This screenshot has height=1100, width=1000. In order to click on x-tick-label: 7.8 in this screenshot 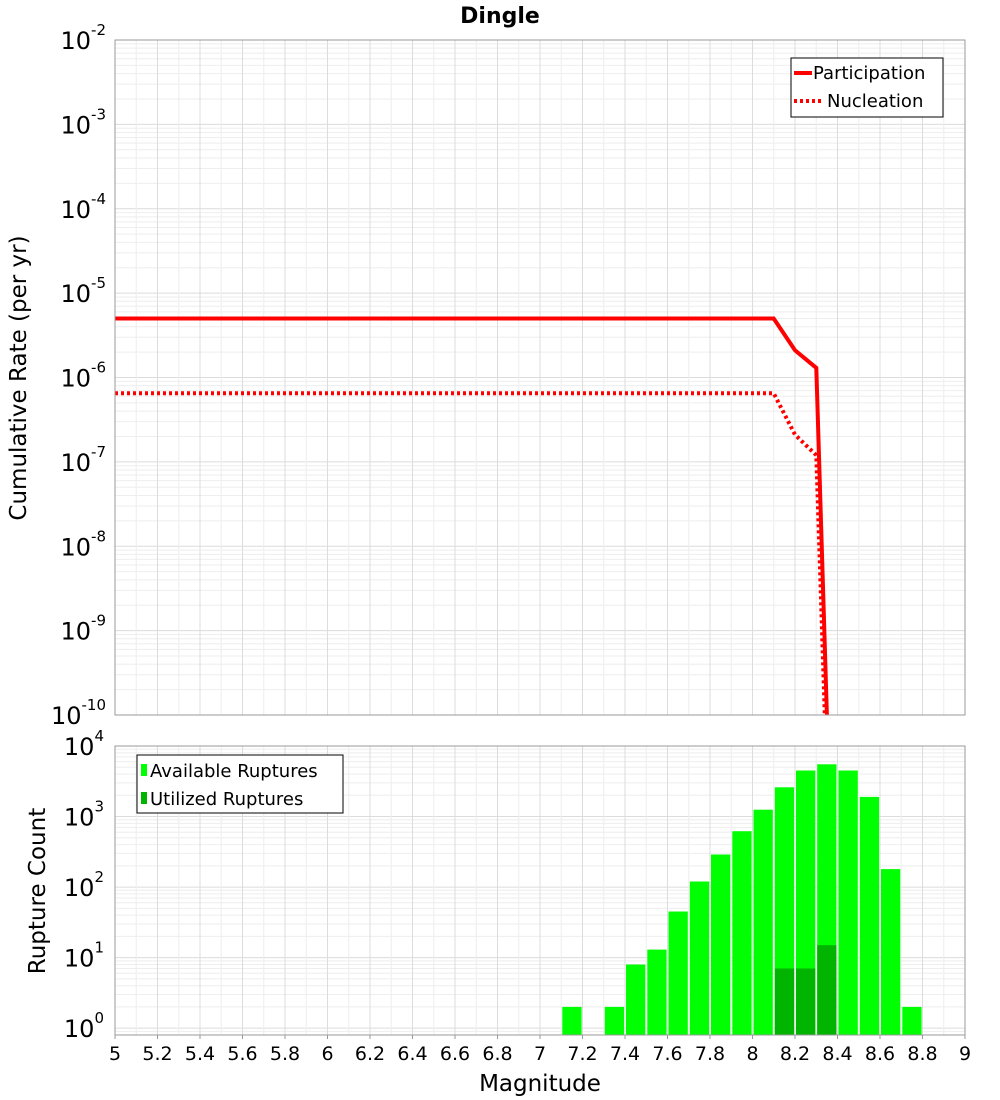, I will do `click(710, 1054)`.